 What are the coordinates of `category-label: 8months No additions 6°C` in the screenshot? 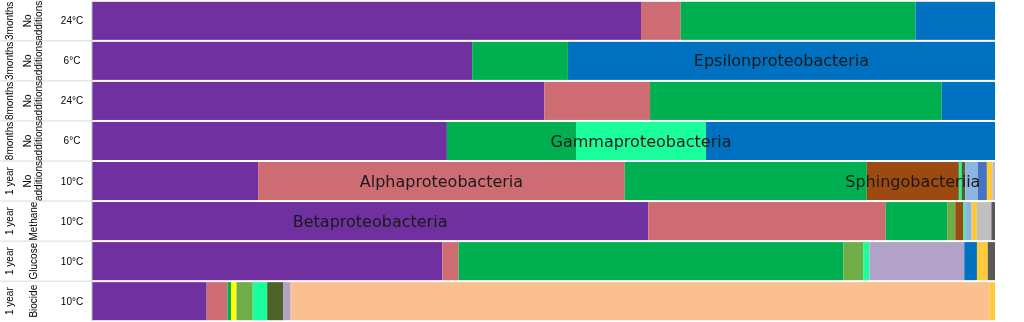 It's located at (42, 140).